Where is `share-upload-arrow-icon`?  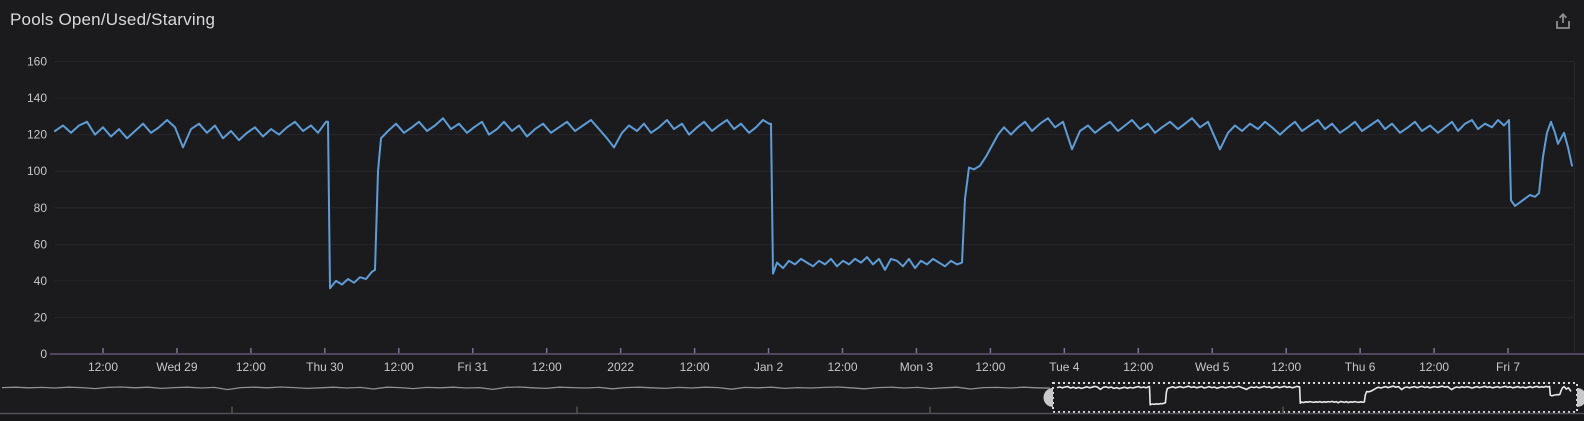 share-upload-arrow-icon is located at coordinates (1563, 20).